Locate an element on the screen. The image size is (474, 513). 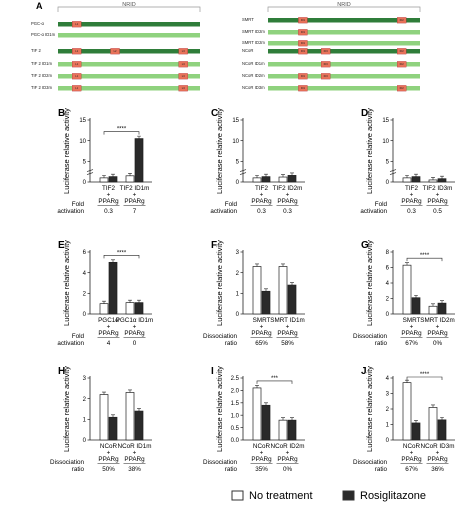
y-tick-label: 2 is located at coordinates (85, 295).